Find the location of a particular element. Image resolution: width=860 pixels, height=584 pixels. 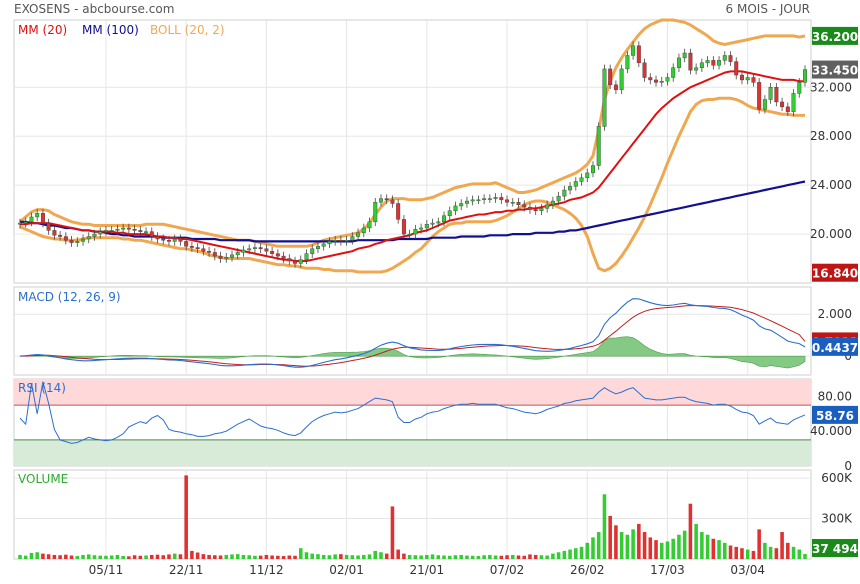

macd-y-tick-label: 2.000 is located at coordinates (835, 314).